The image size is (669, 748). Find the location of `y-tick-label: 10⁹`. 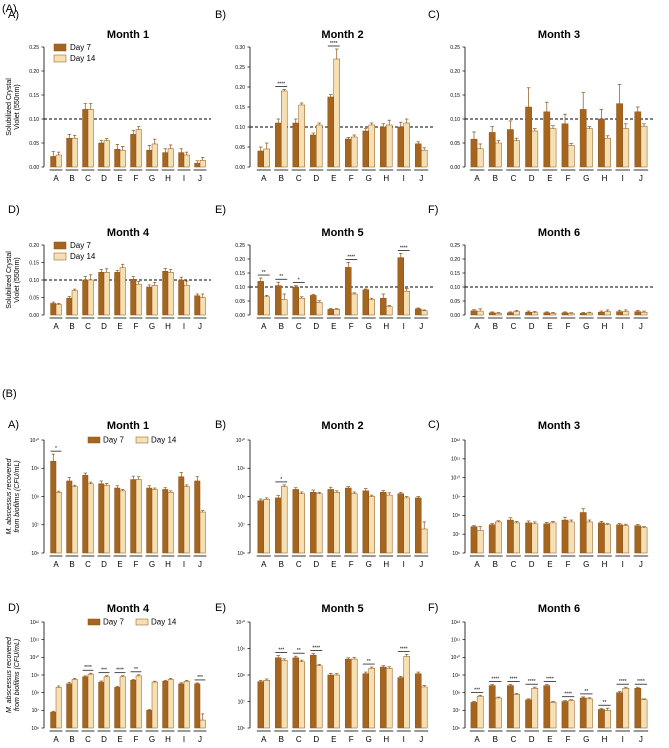

y-tick-label: 10⁹ is located at coordinates (241, 469).